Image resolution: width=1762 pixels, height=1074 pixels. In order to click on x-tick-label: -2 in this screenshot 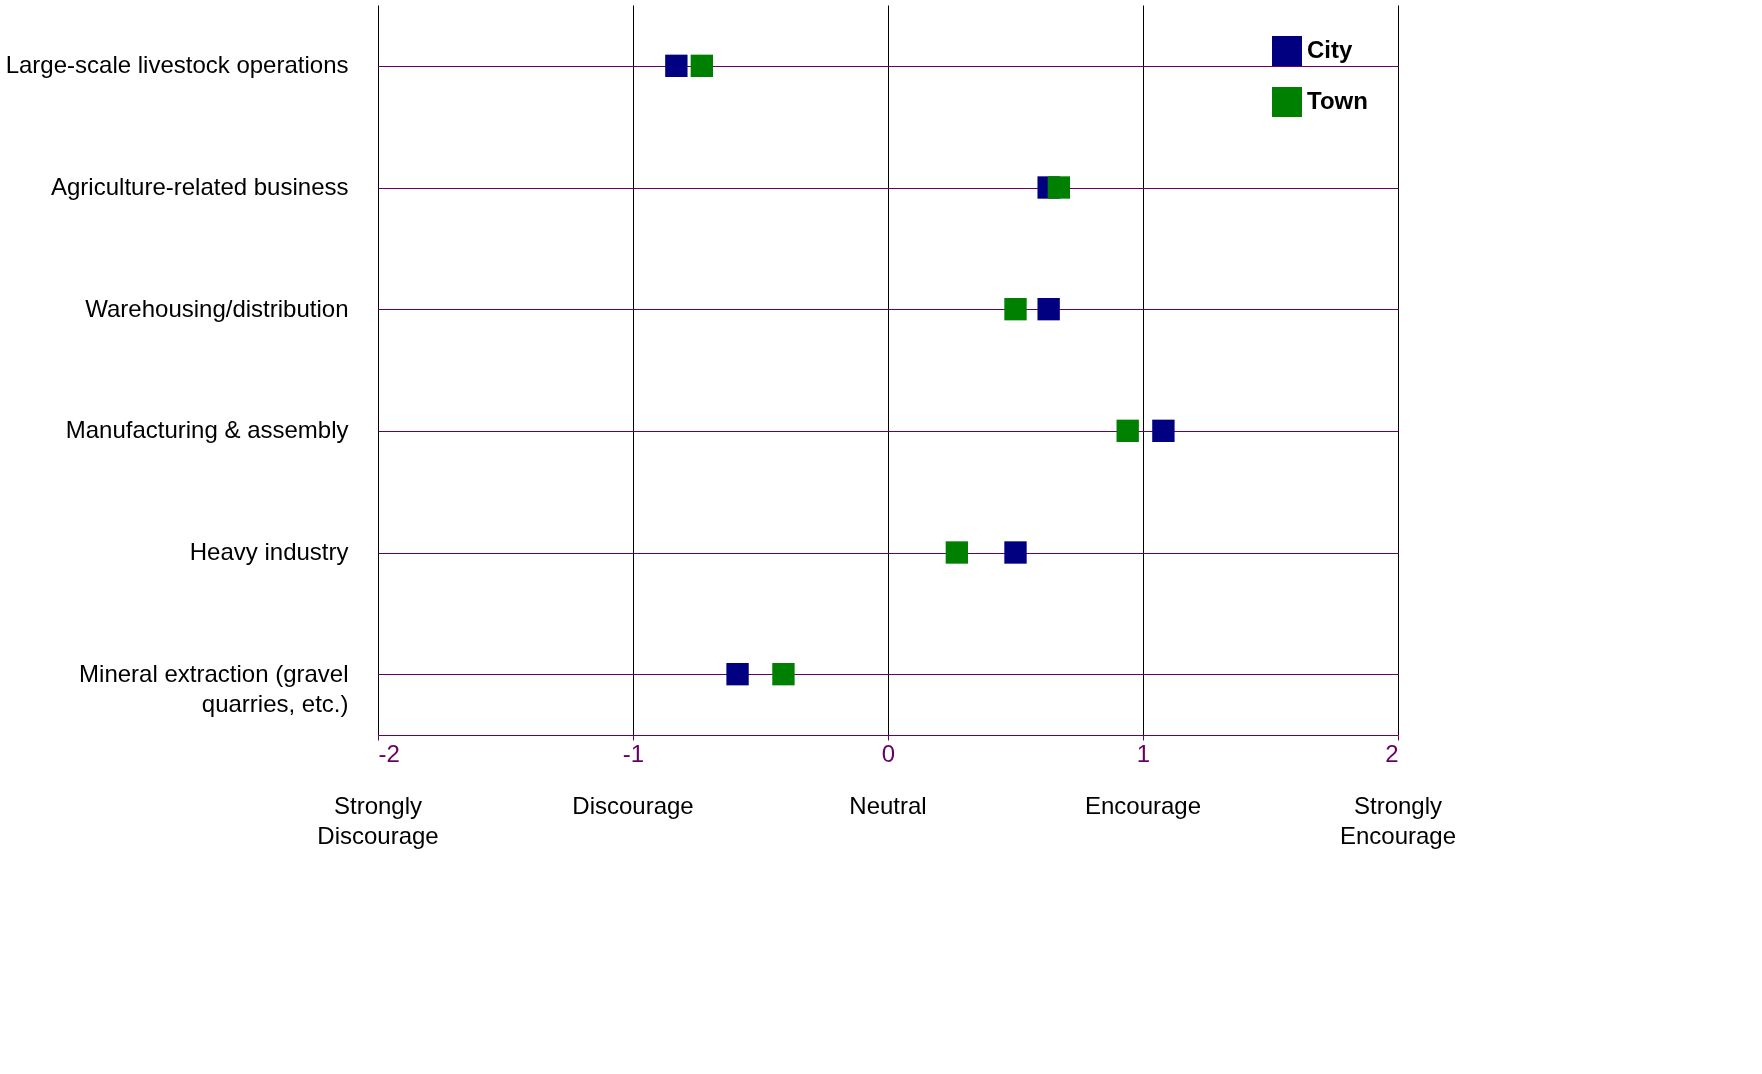, I will do `click(389, 753)`.